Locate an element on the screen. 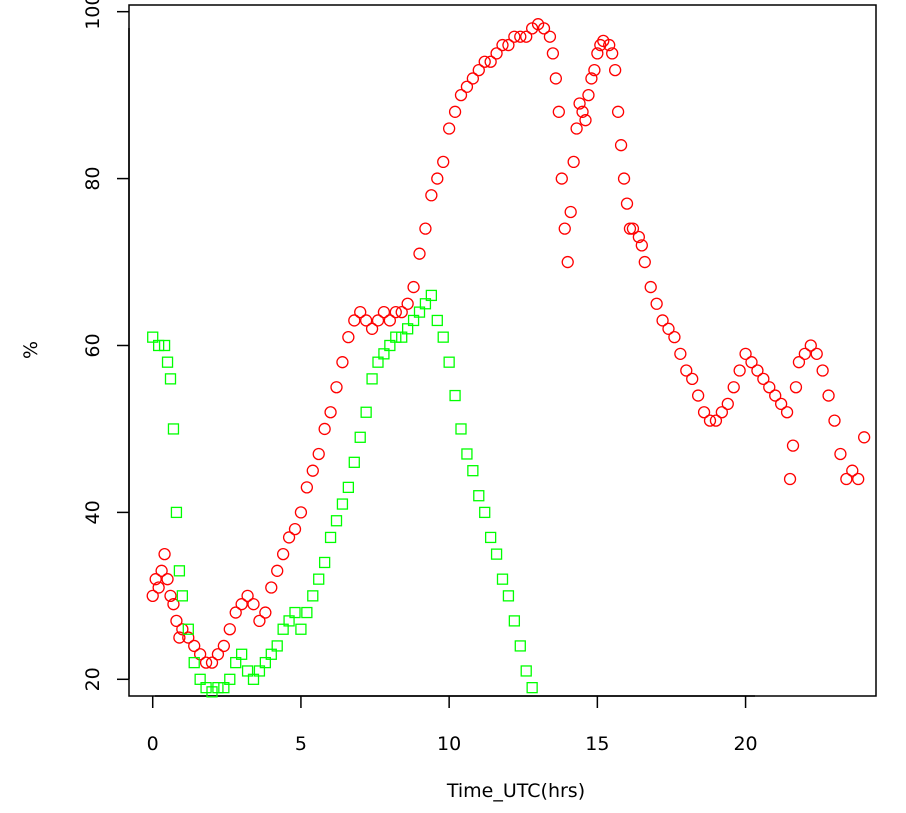  y-tick-label: 100 is located at coordinates (93, 15).